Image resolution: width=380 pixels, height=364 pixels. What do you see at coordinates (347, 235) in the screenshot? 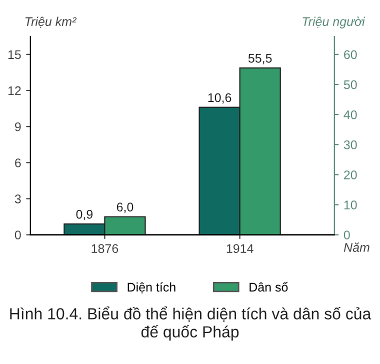
I see `y2-tick-label: 0` at bounding box center [347, 235].